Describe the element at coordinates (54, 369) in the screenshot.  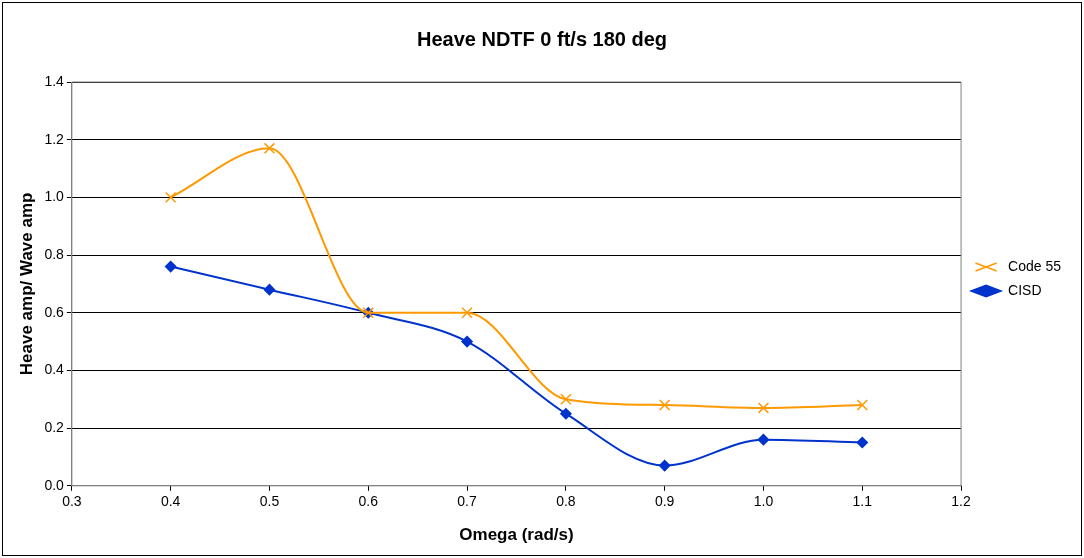
I see `y-tick-label: 0.4` at that location.